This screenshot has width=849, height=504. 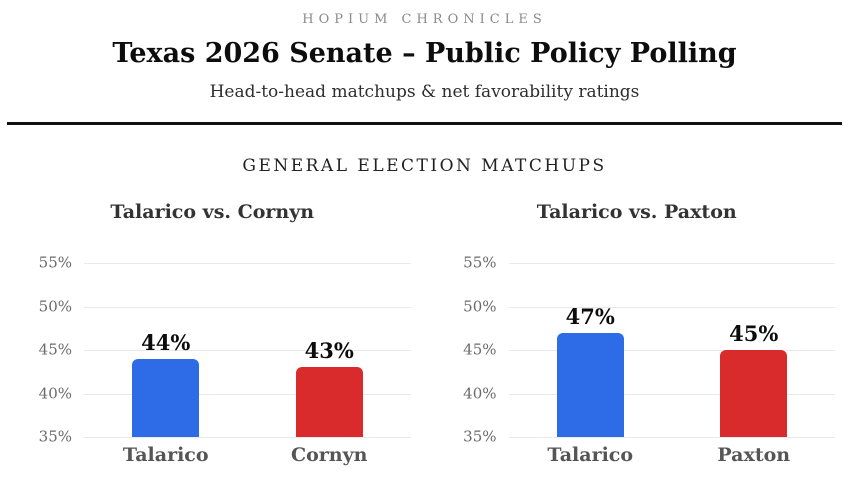 I want to click on bar-cornyn, so click(x=329, y=402).